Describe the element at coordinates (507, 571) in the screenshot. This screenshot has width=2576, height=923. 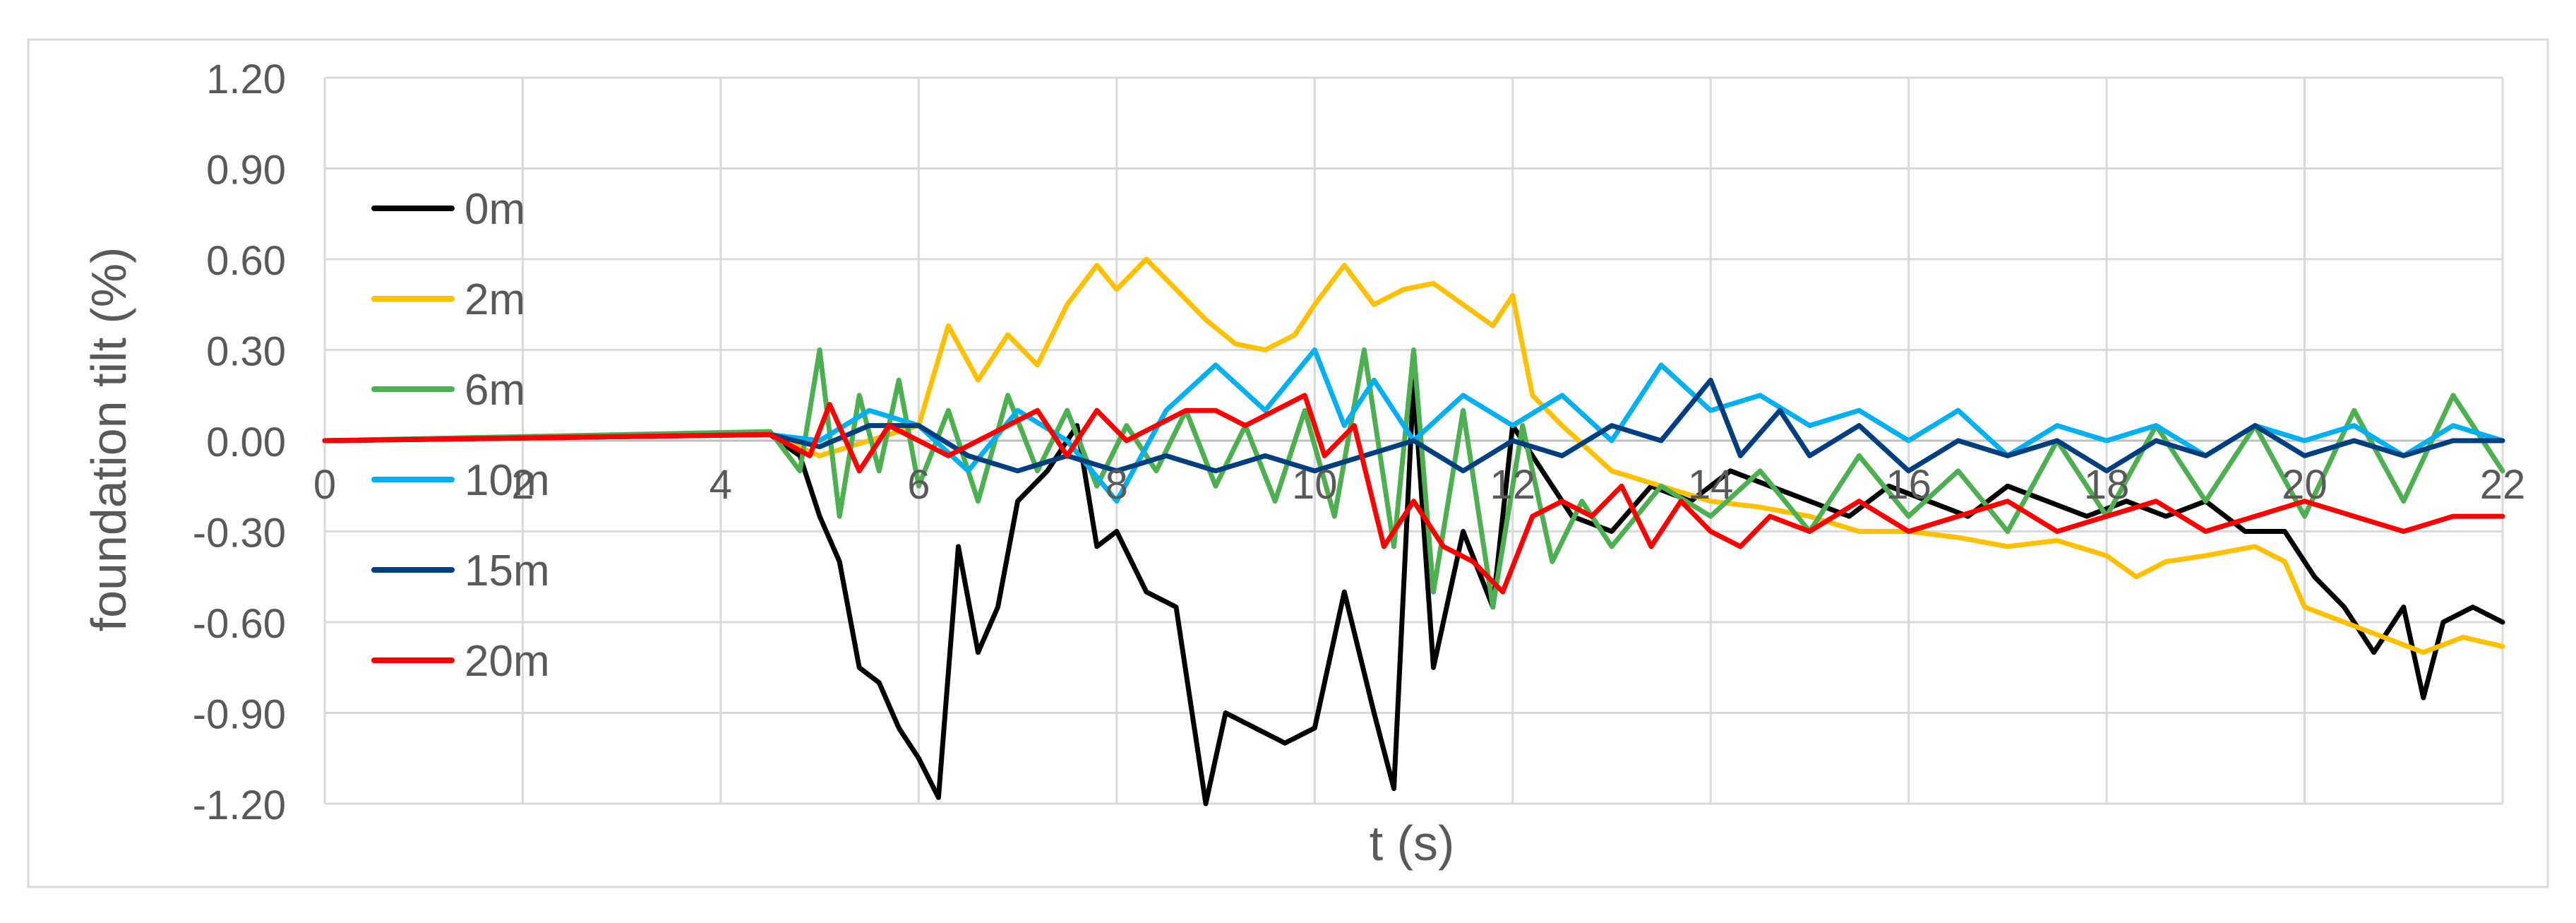
I see `legend-label-15m: 15m` at that location.